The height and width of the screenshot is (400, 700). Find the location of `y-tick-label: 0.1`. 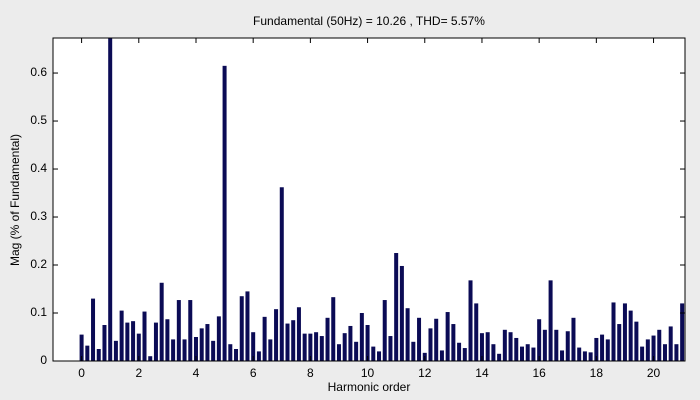

y-tick-label: 0.1 is located at coordinates (38, 312).